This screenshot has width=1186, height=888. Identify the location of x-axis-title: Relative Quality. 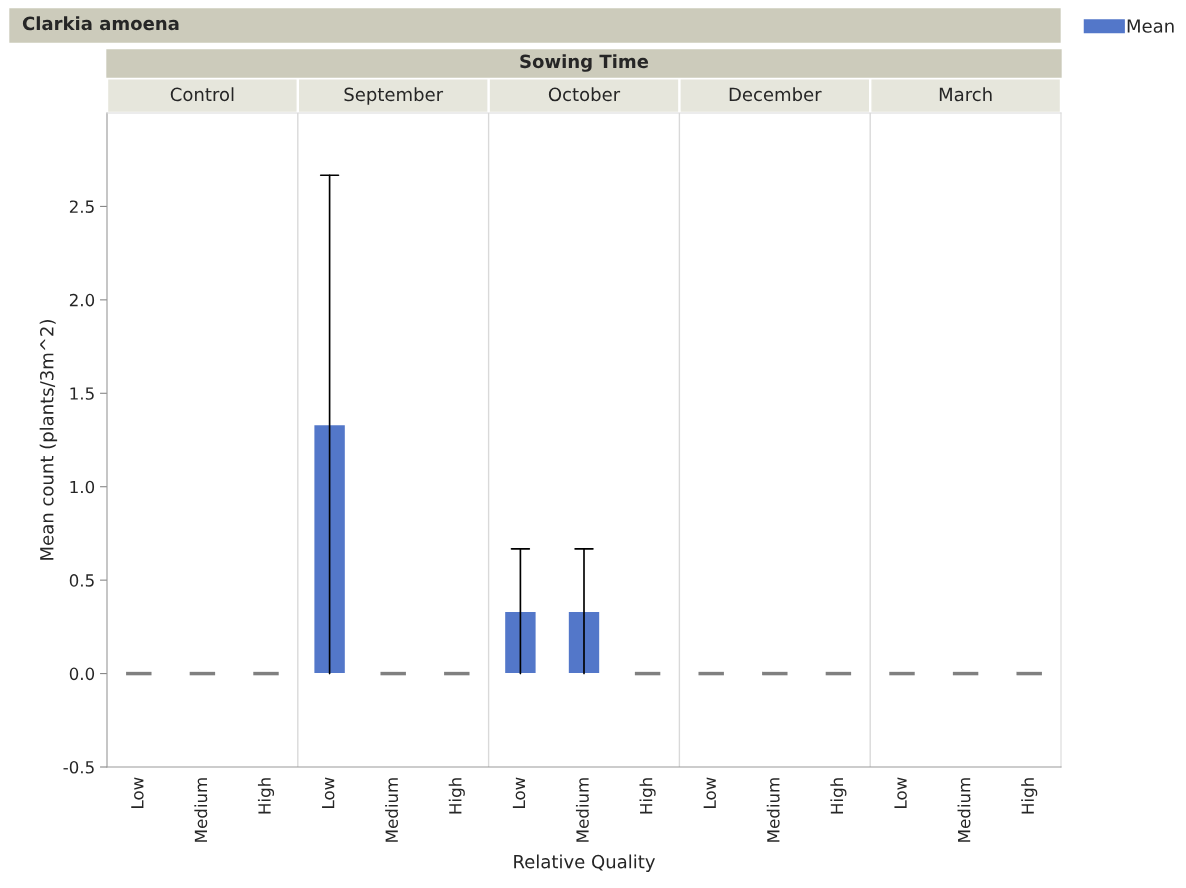
(584, 863).